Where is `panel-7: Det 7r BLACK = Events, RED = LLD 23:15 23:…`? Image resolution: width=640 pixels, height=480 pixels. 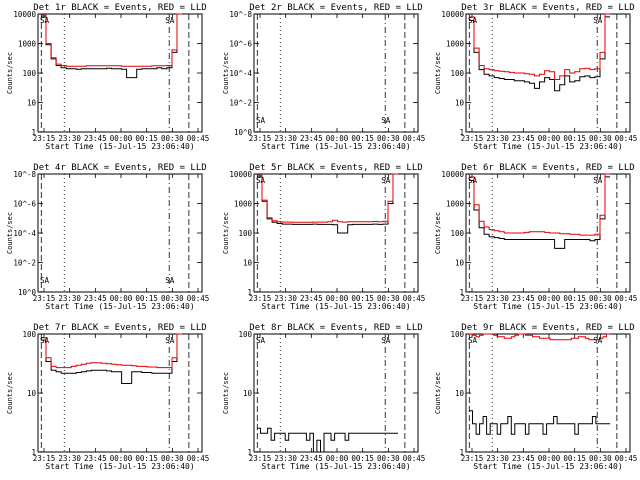 panel-7: Det 7r BLACK = Events, RED = LLD 23:15 23:… is located at coordinates (107, 397).